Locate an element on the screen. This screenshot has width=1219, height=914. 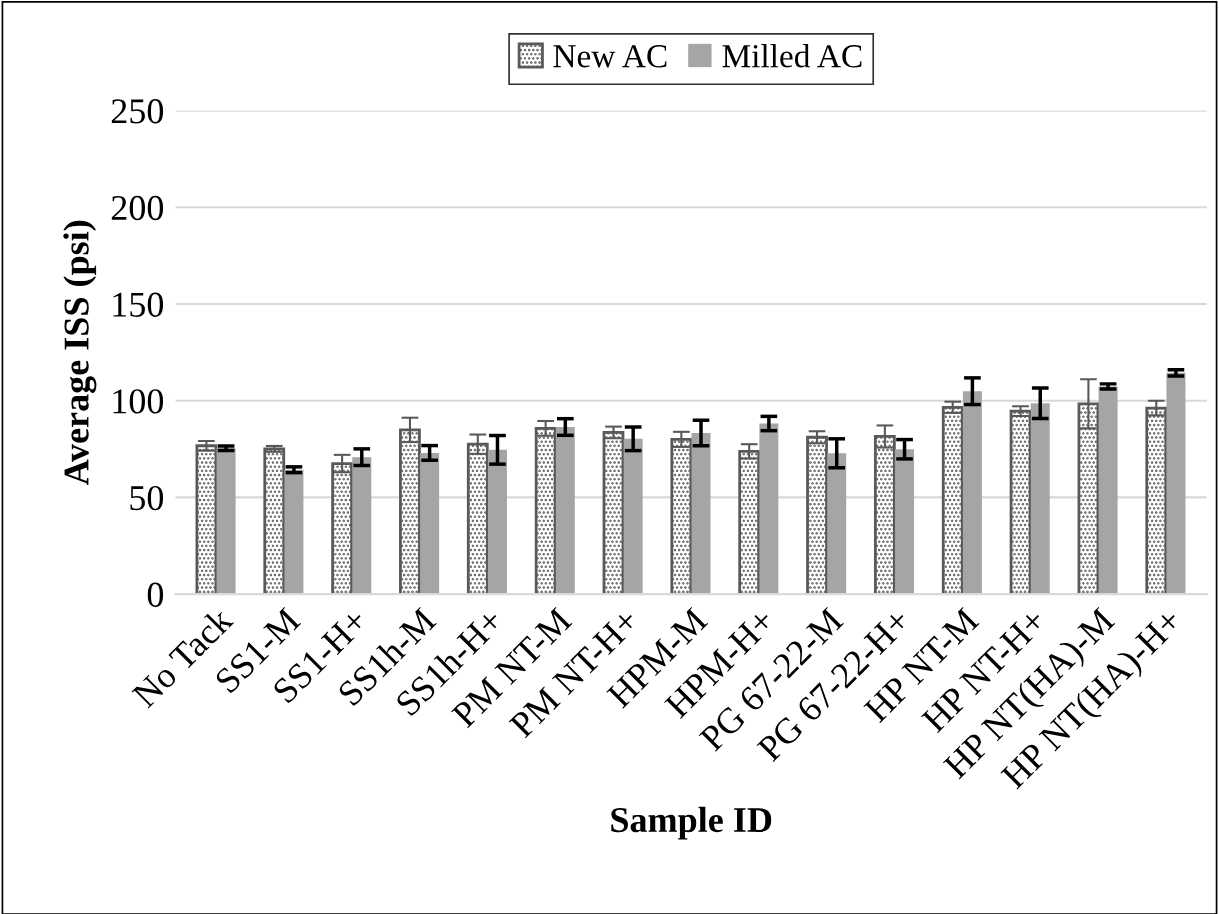
y-tick-label: 250 is located at coordinates (137, 111).